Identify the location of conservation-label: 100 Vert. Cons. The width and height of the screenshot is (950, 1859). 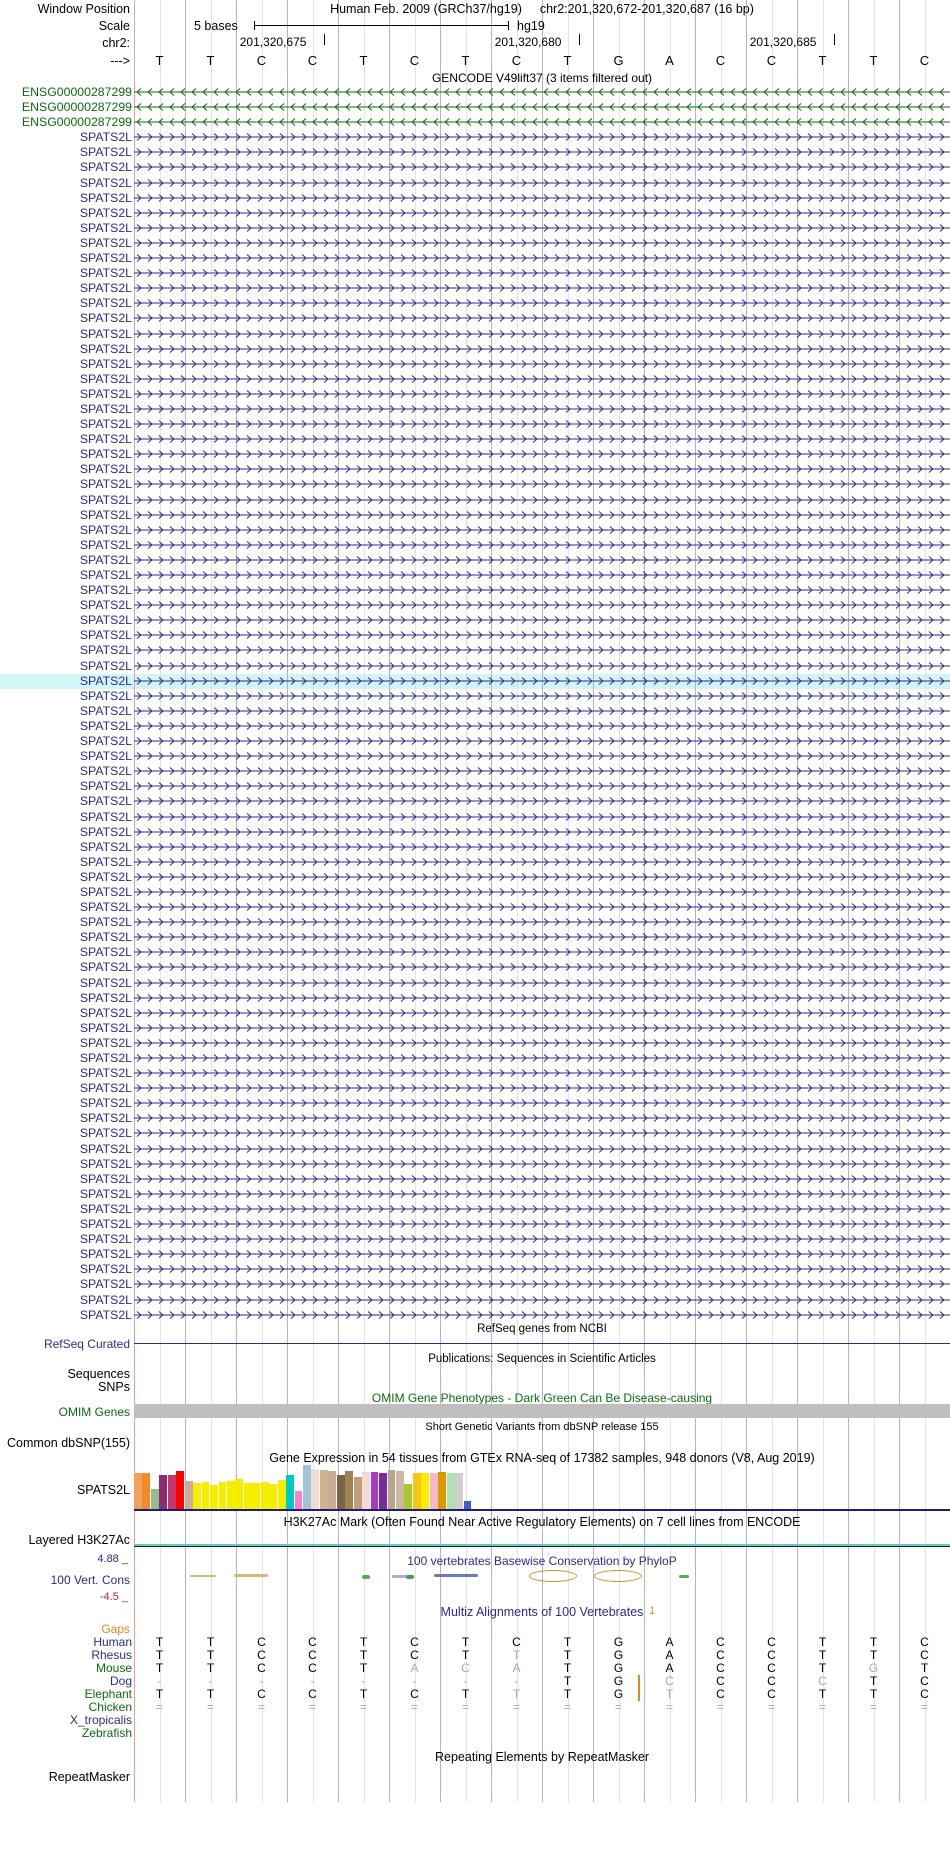
(90, 1579).